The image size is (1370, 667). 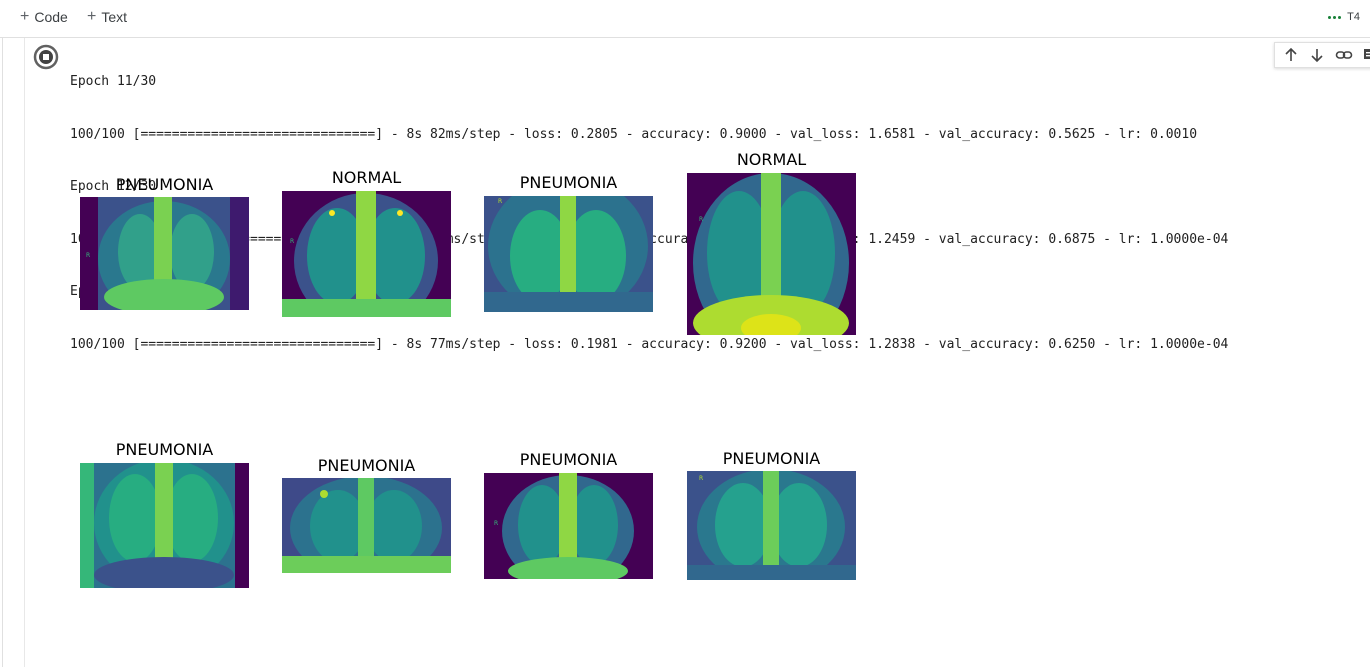 What do you see at coordinates (24, 352) in the screenshot?
I see `cell-left-border` at bounding box center [24, 352].